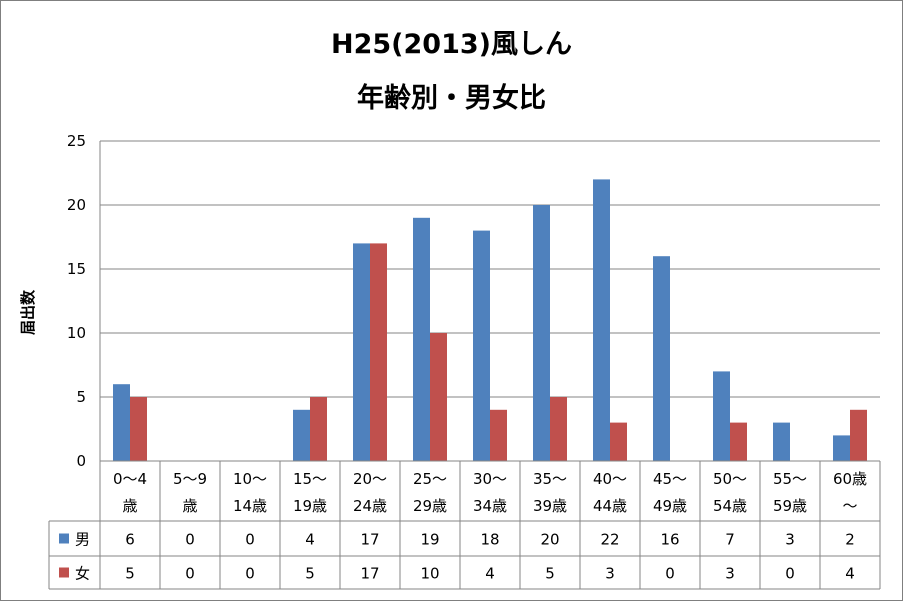 Image resolution: width=903 pixels, height=601 pixels. Describe the element at coordinates (81, 397) in the screenshot. I see `y-tick-label: 5` at that location.